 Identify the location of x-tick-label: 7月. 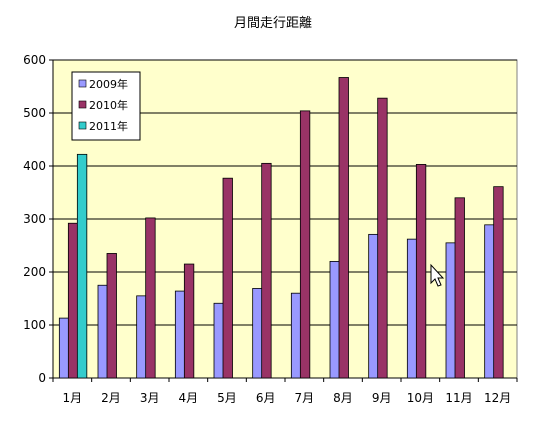
(305, 398).